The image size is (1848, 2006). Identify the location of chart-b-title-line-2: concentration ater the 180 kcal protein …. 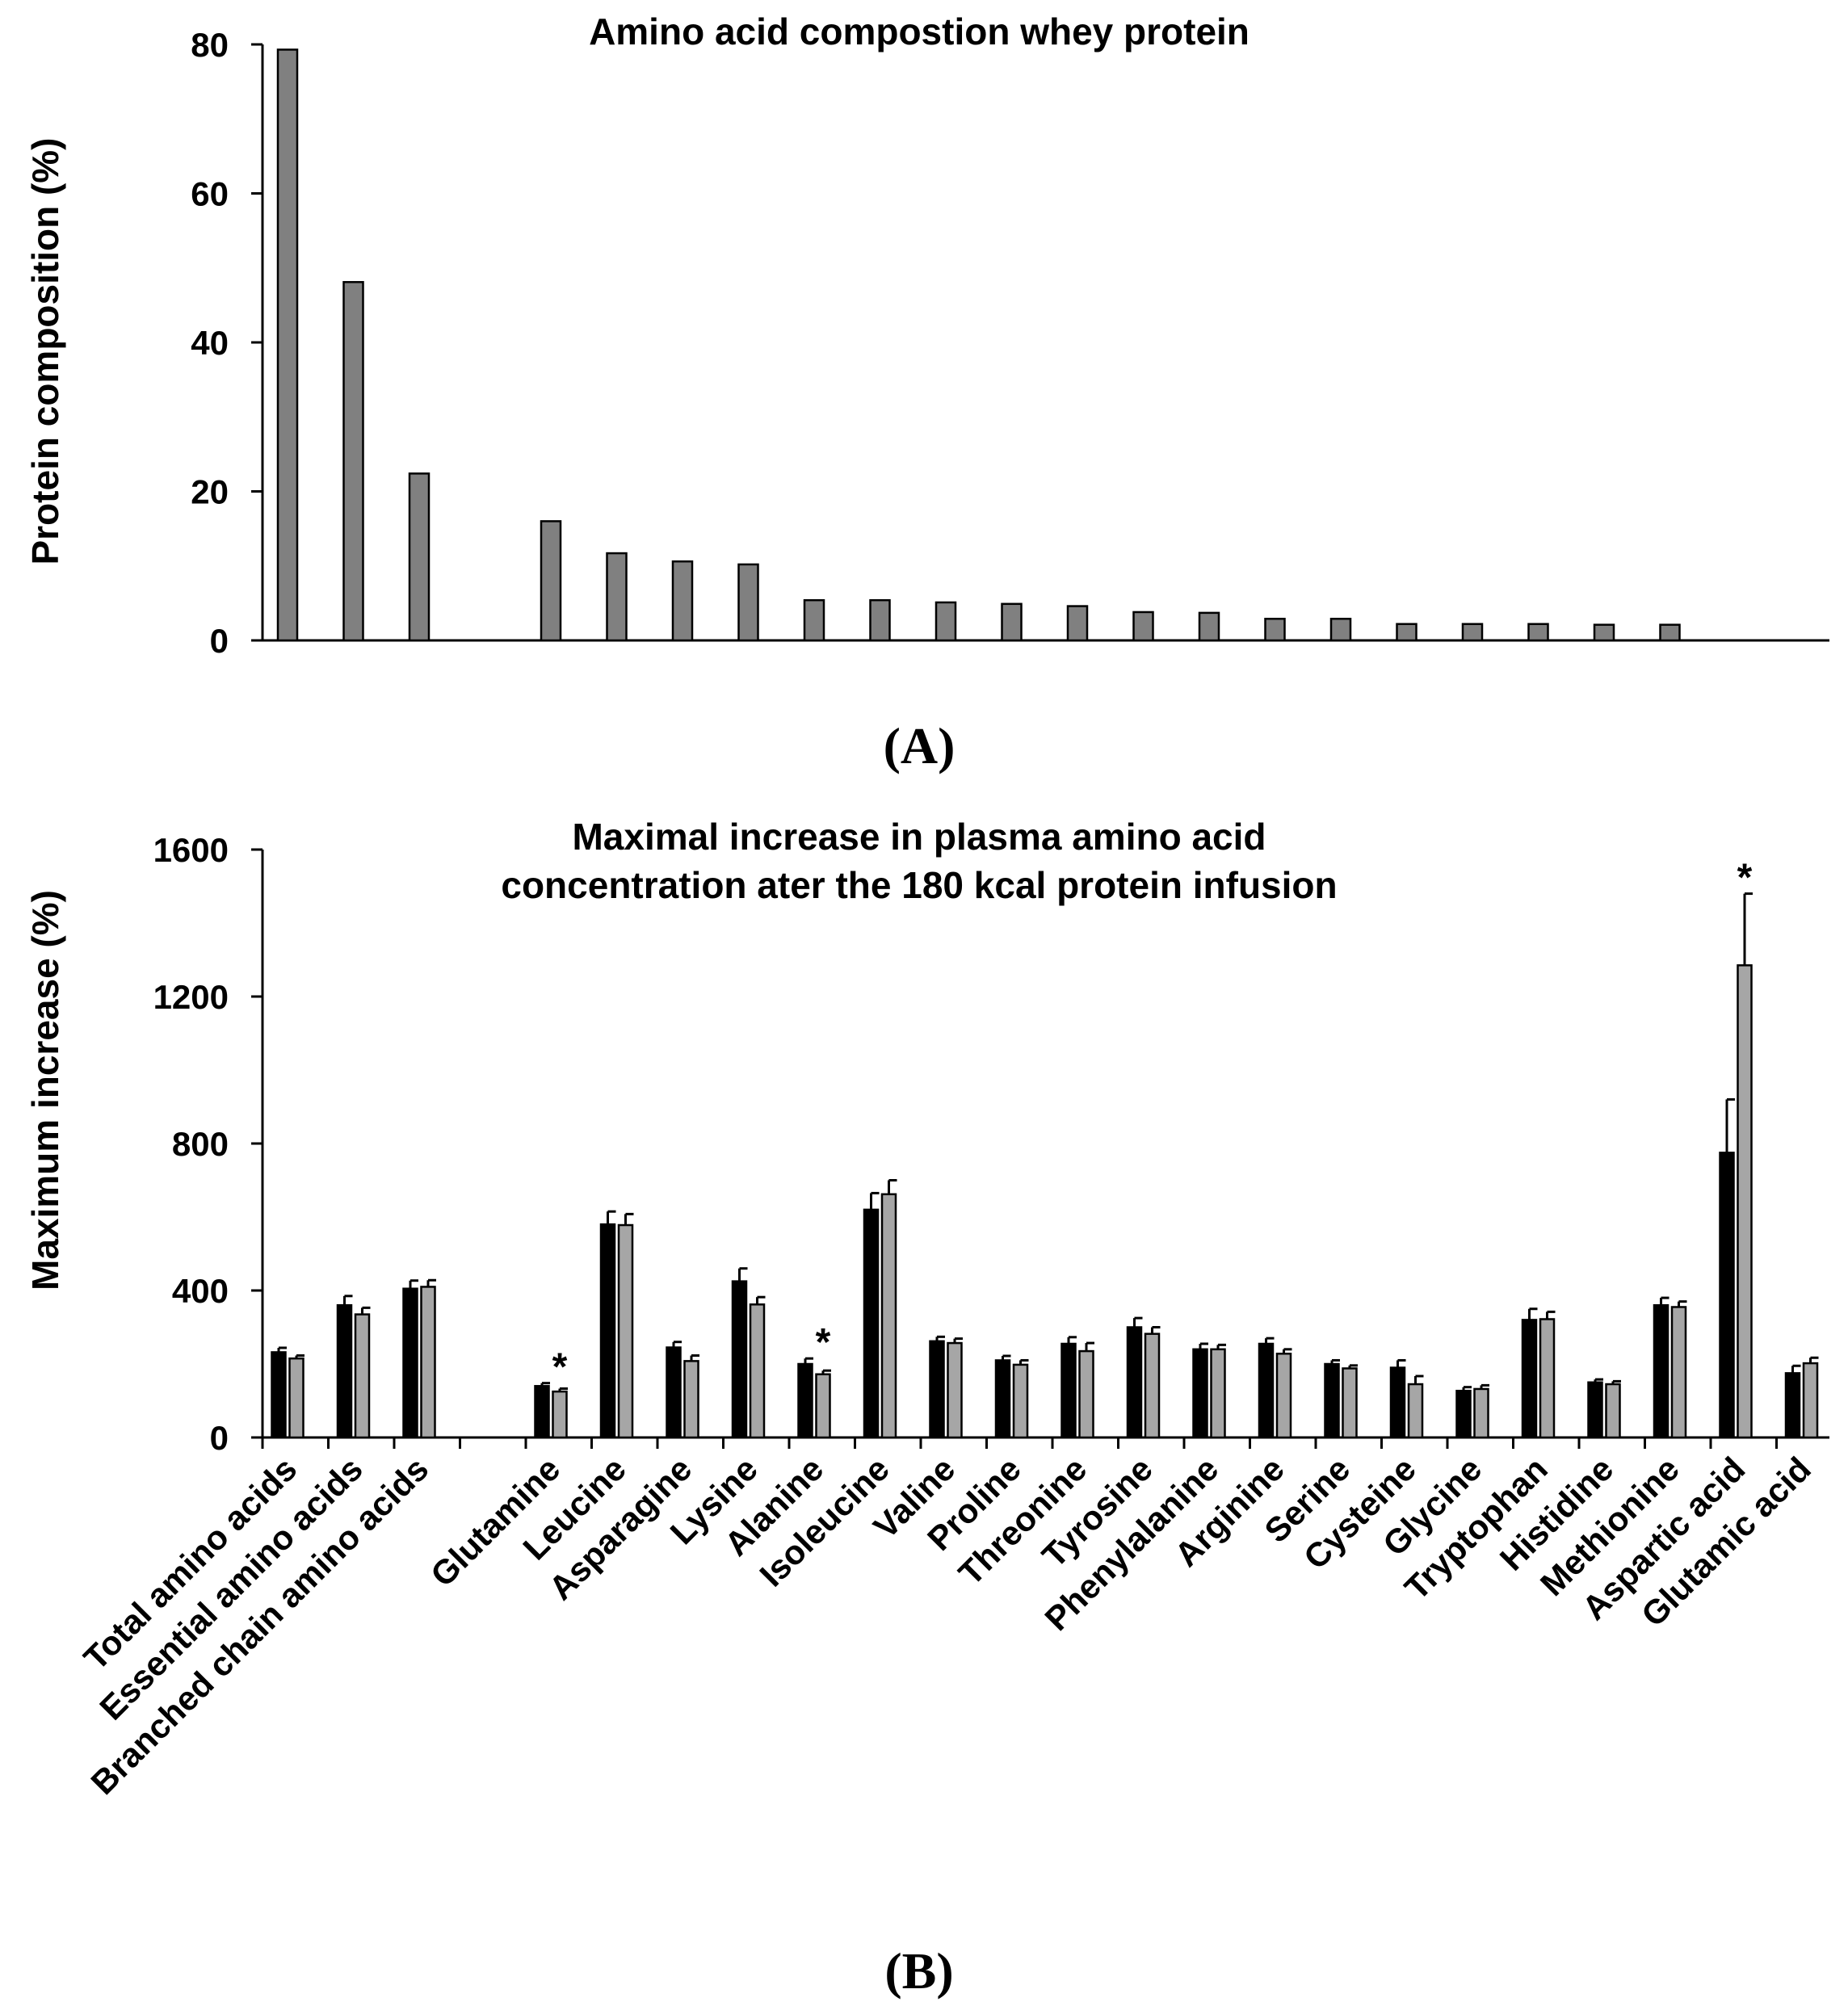
(919, 885).